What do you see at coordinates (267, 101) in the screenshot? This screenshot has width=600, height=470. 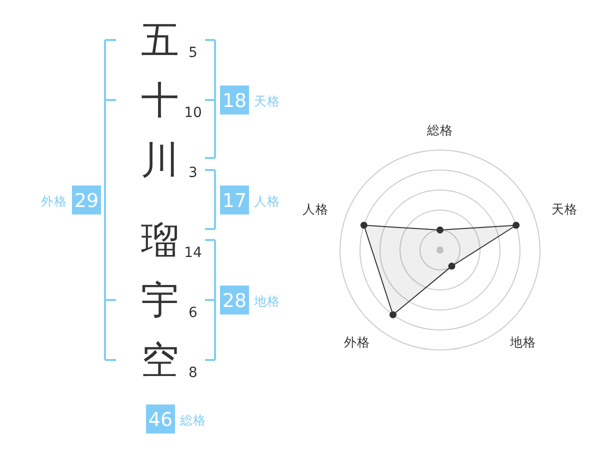 I see `category-label: 天格` at bounding box center [267, 101].